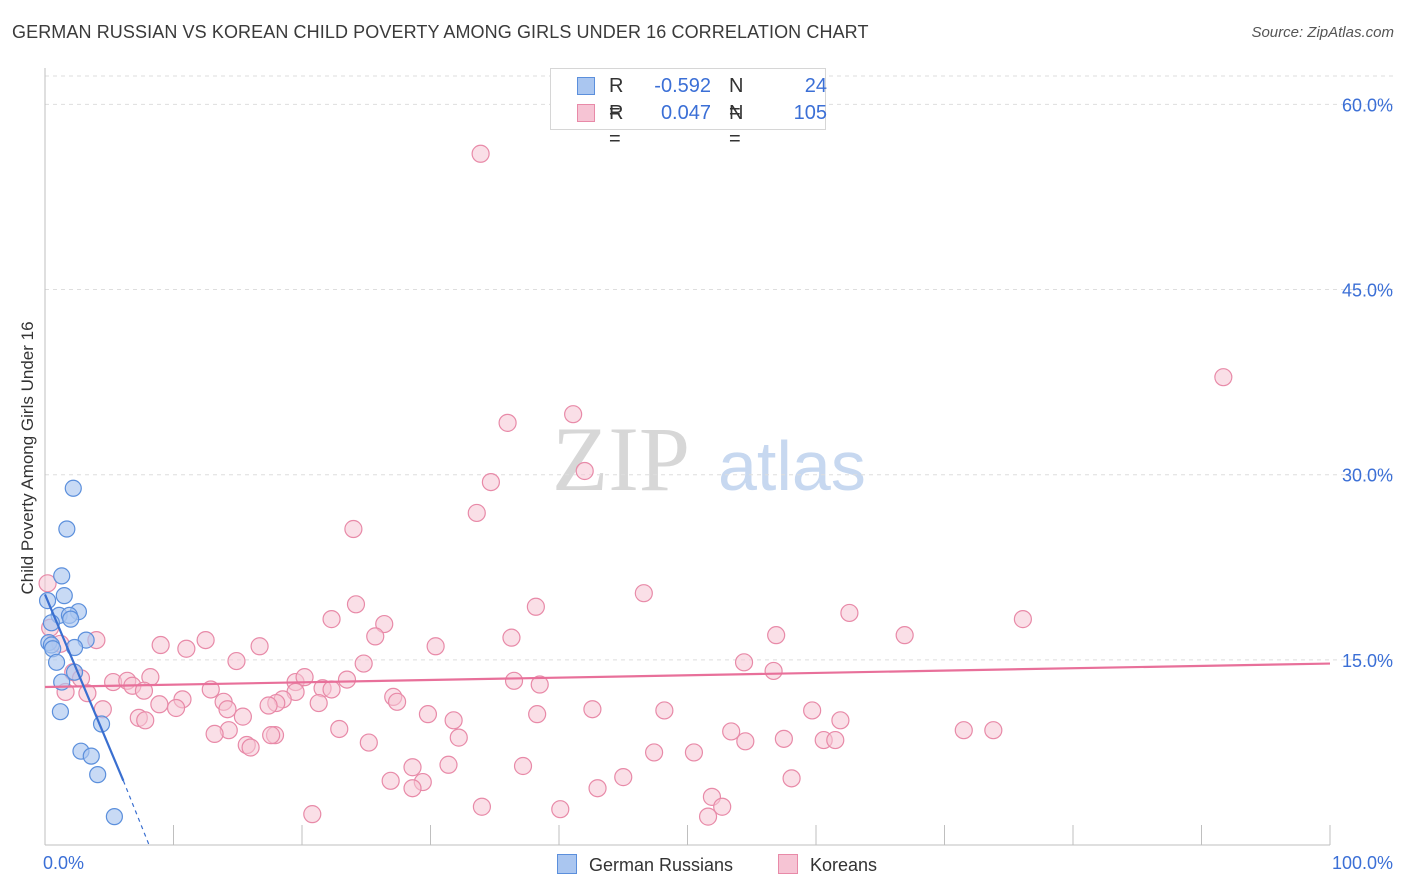  What do you see at coordinates (1367, 661) in the screenshot?
I see `y-tick-label: 15.0%` at bounding box center [1367, 661].